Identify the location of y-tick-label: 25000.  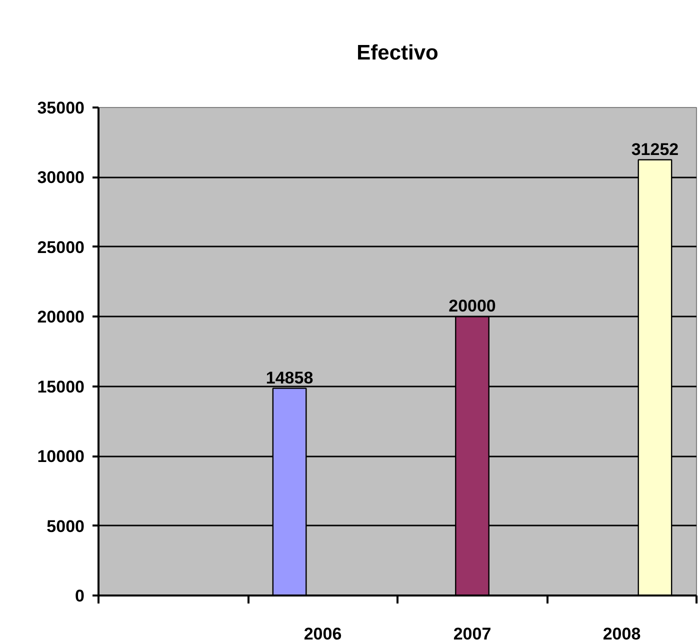
(61, 247).